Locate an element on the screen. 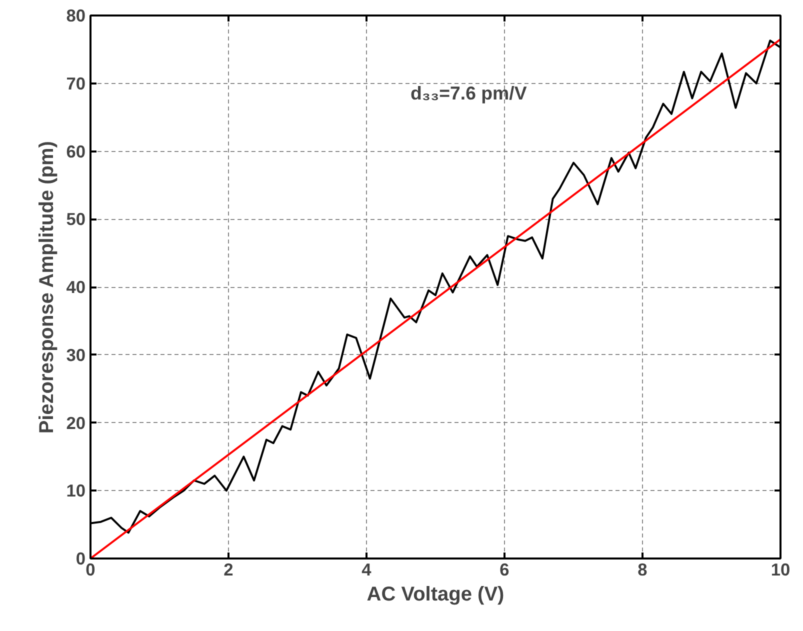 This screenshot has width=803, height=631. x-axis-title: AC Voltage (V) is located at coordinates (435, 595).